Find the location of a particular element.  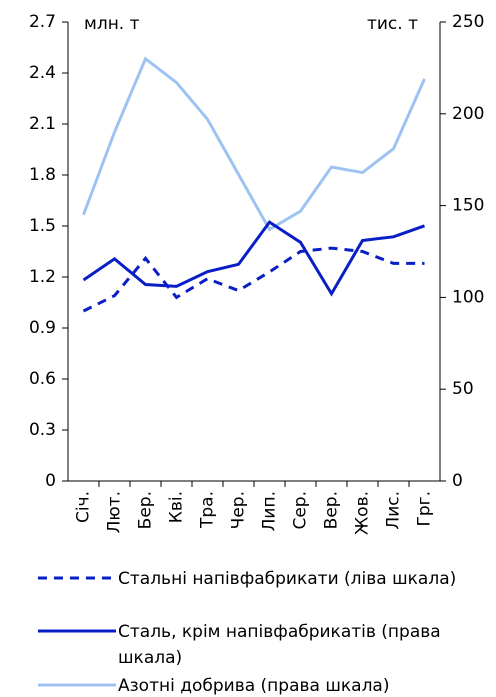

y-tick-label: 1.8 is located at coordinates (42, 175).